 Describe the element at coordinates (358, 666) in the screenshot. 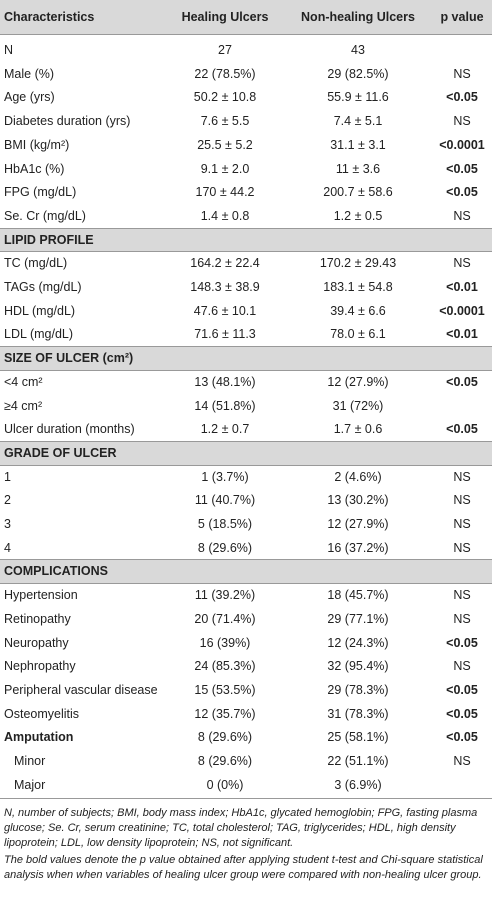

I see `nonhealing-value: 32 (95.4%)` at that location.